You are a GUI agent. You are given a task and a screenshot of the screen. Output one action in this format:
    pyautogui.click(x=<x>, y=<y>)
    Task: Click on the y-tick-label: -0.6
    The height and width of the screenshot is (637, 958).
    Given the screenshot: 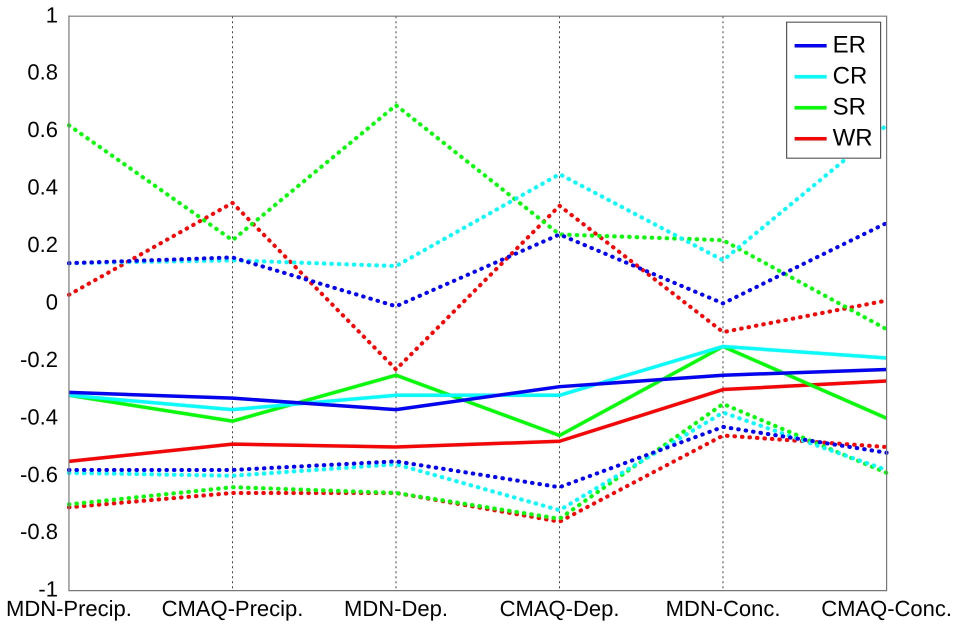 What is the action you would take?
    pyautogui.click(x=39, y=474)
    